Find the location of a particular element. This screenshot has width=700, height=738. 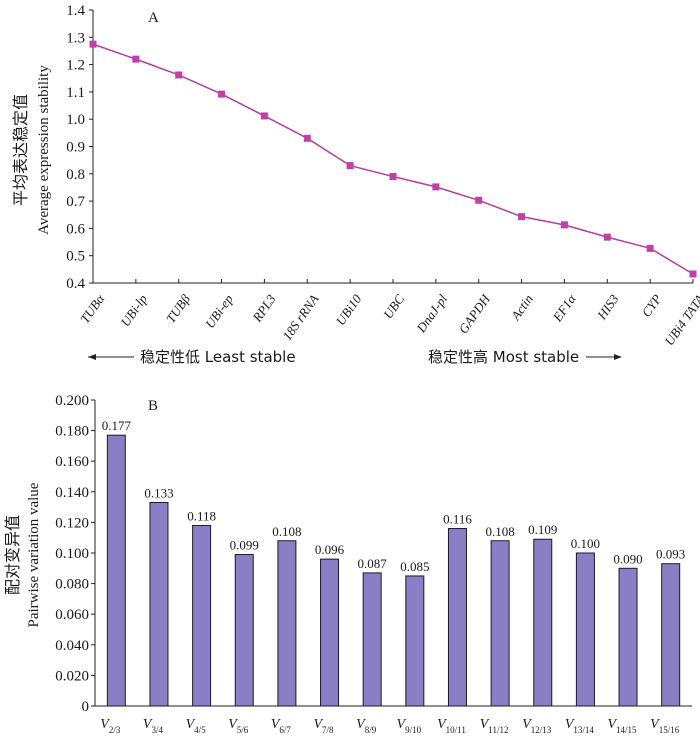

chart-b-category-label: V9/10 is located at coordinates (409, 726).